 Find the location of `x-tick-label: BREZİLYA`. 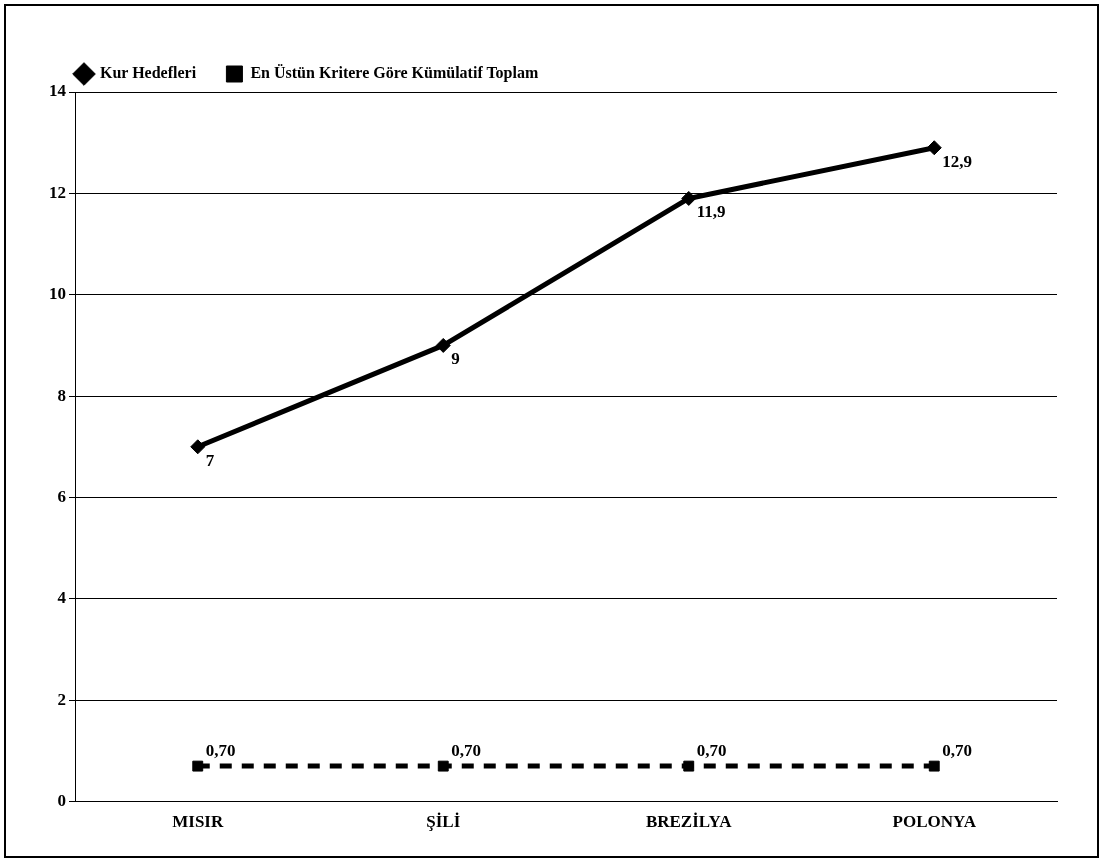

x-tick-label: BREZİLYA is located at coordinates (689, 822).